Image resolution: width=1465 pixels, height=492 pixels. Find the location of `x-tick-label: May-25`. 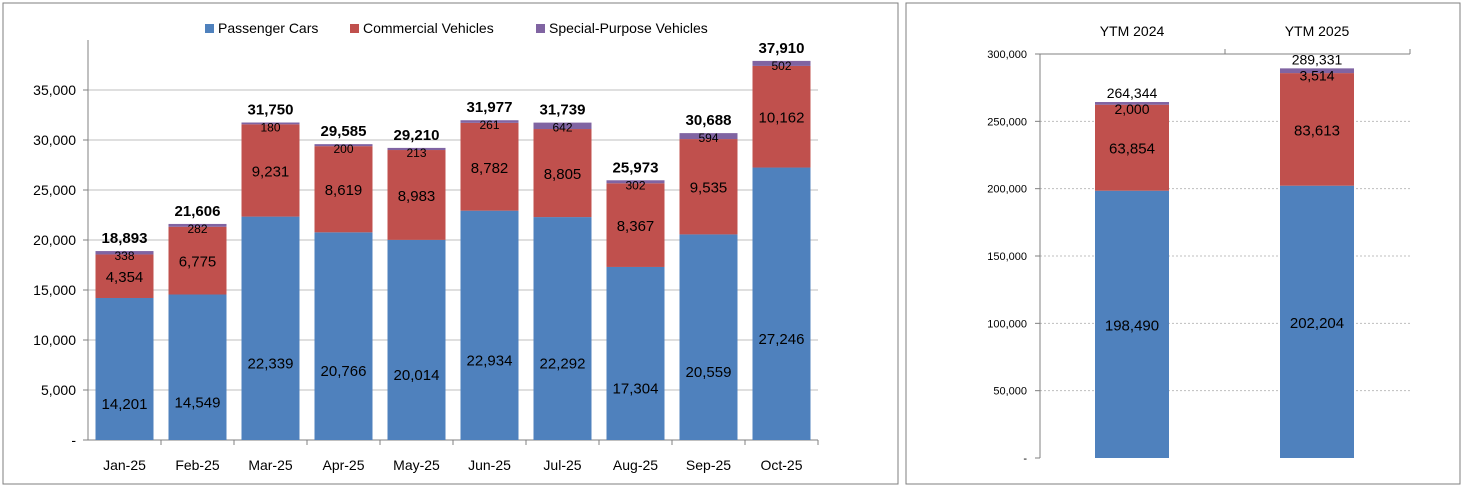

x-tick-label: May-25 is located at coordinates (416, 465).